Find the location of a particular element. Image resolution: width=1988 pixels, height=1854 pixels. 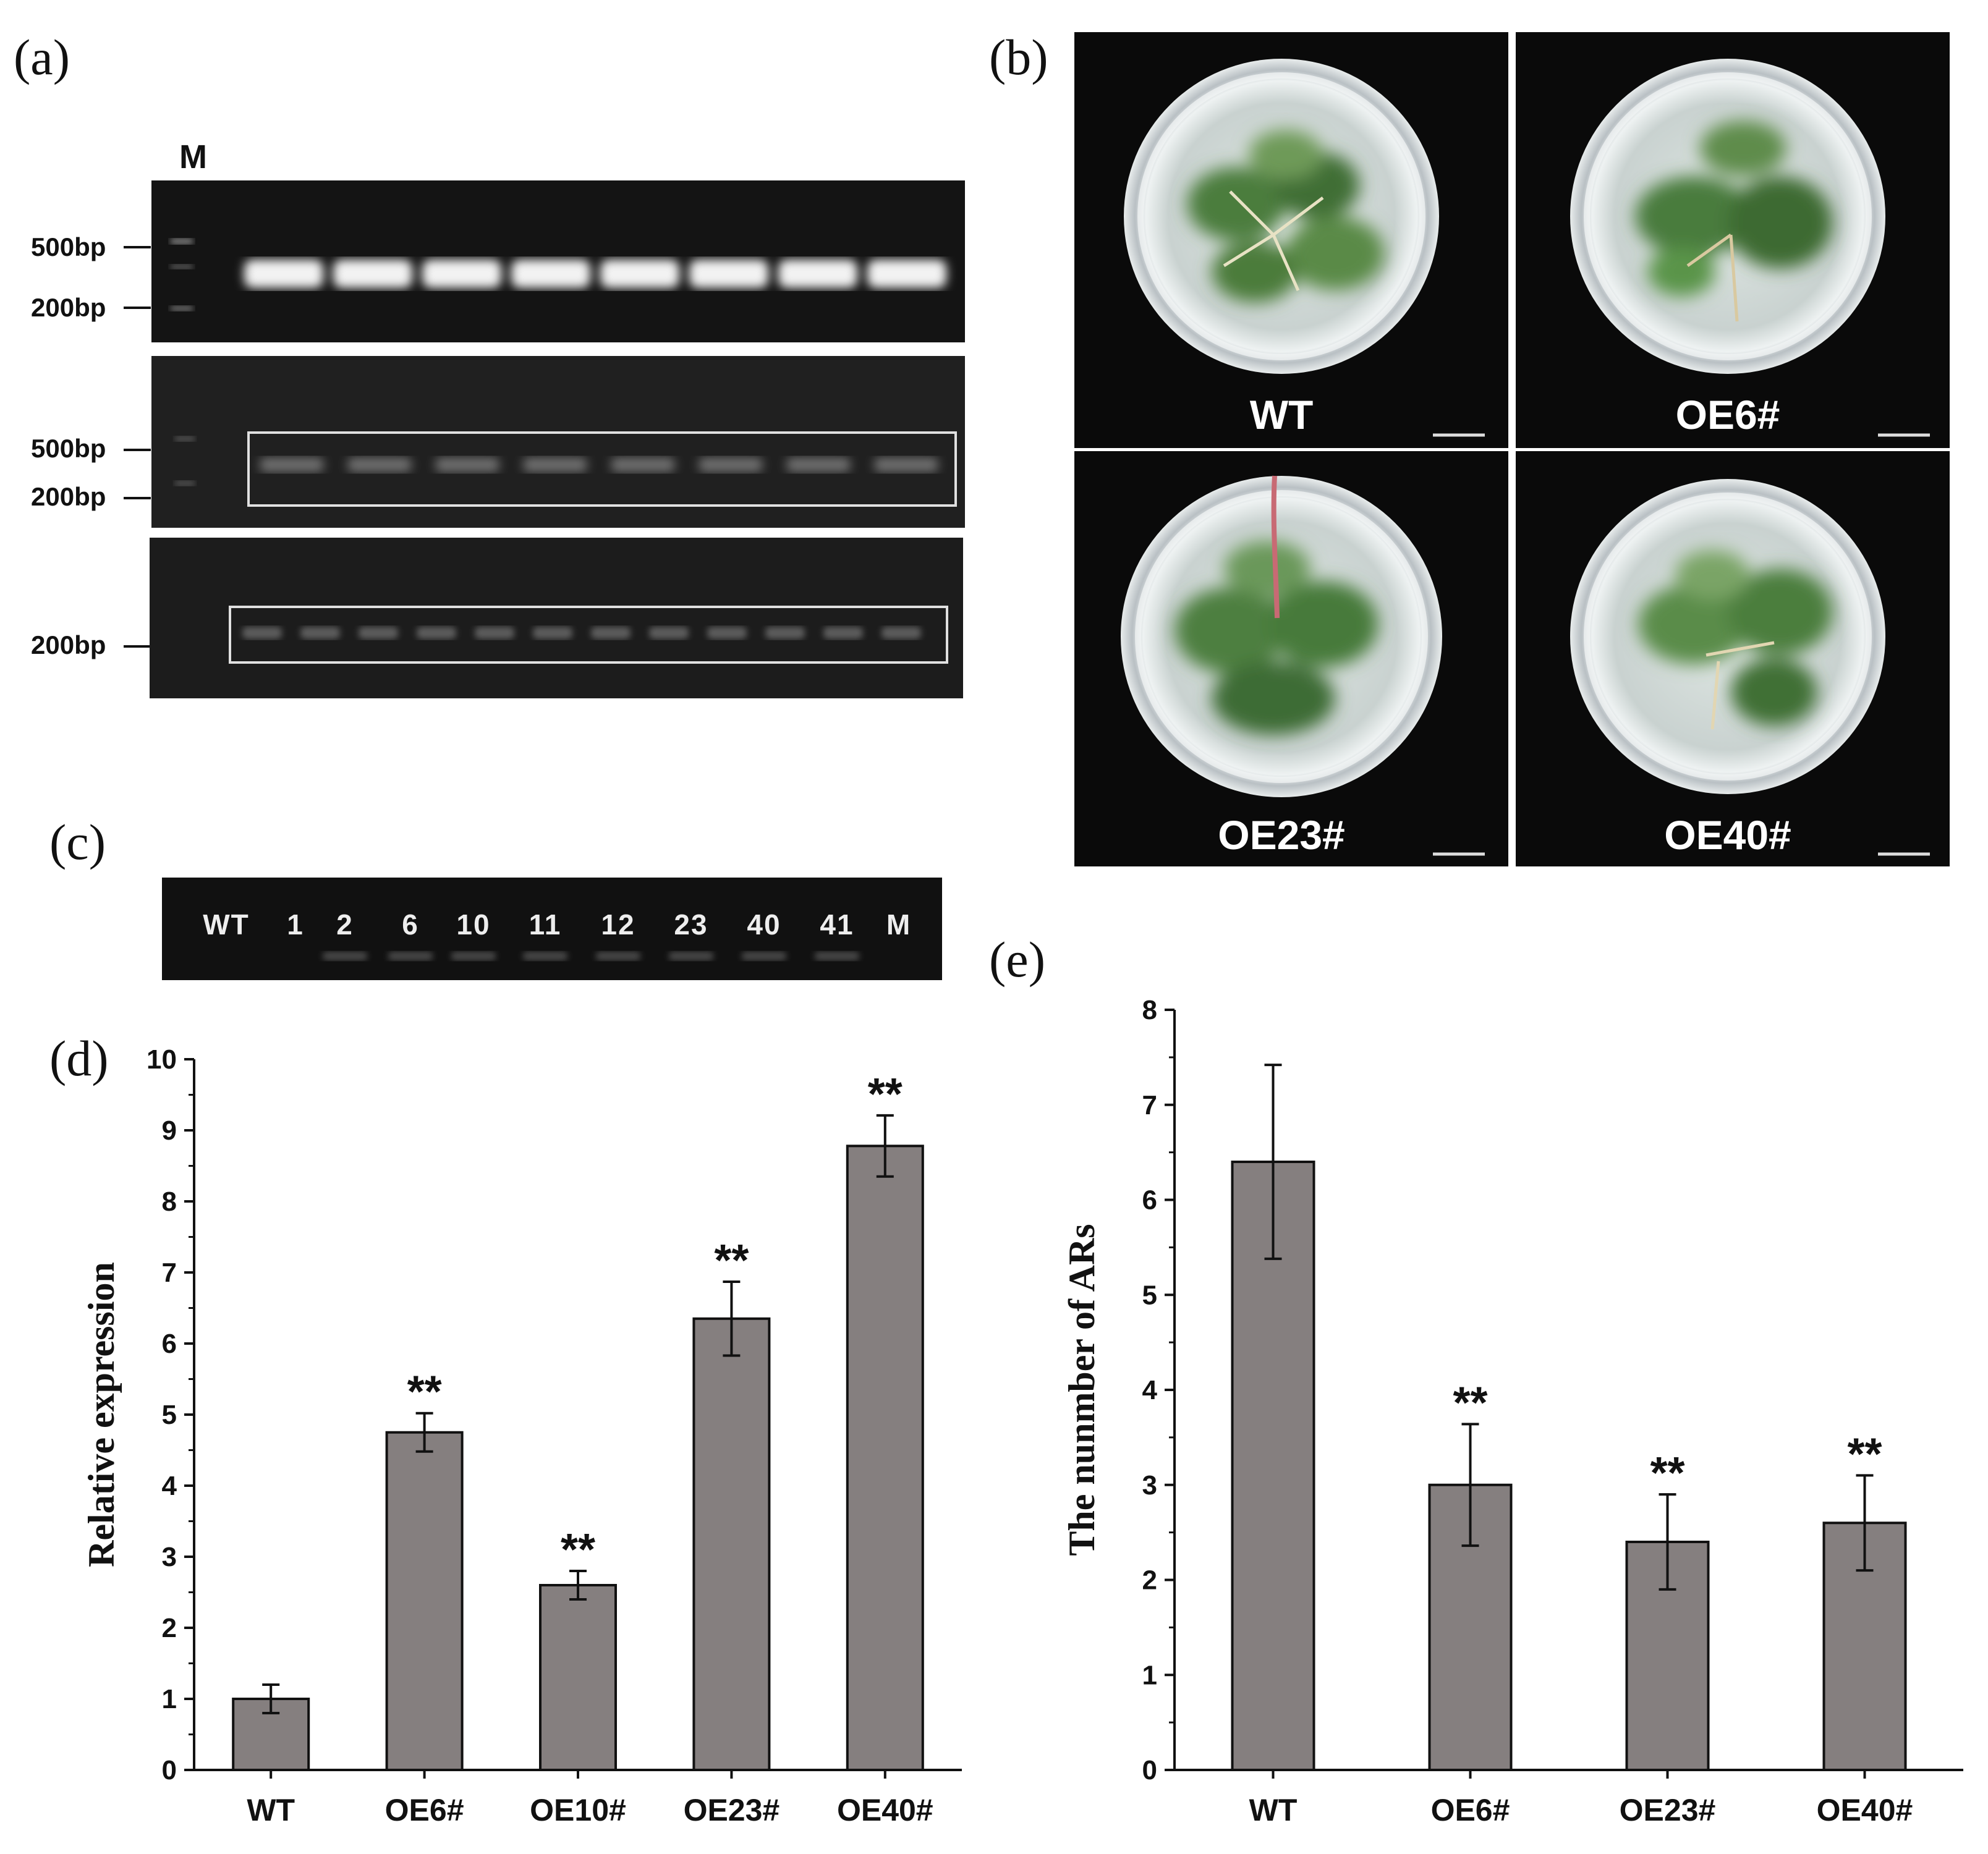

photo-label-oe40: OE40# is located at coordinates (1727, 835).